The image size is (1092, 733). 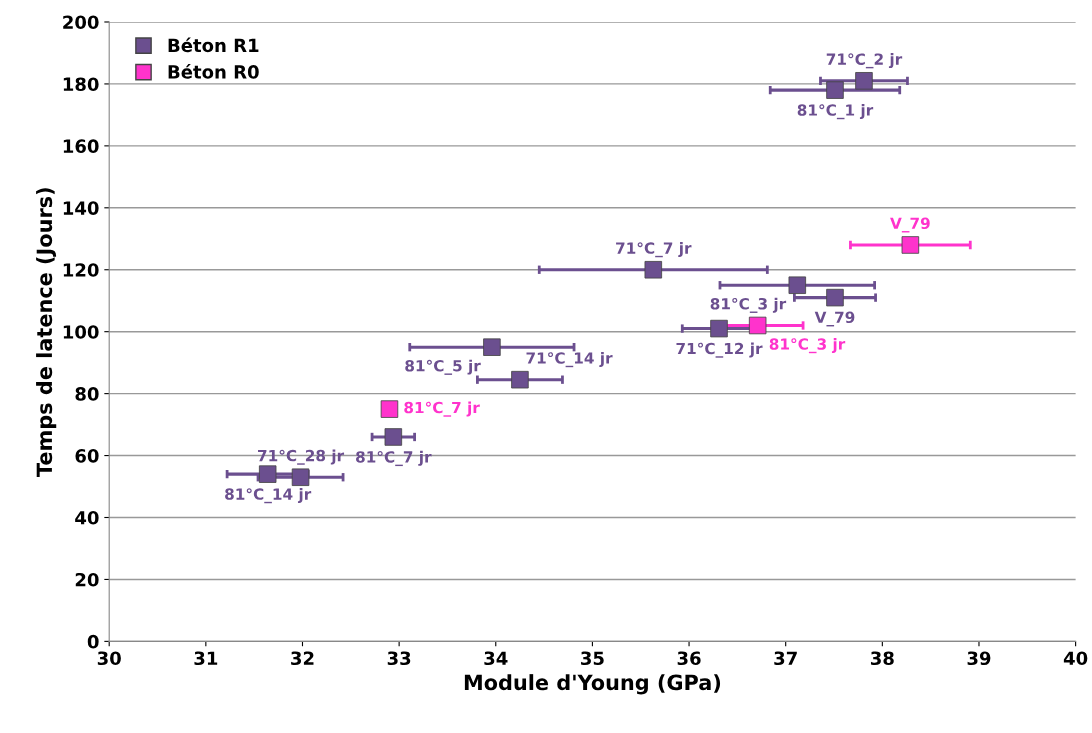 What do you see at coordinates (87, 579) in the screenshot?
I see `y-tick-label: 20` at bounding box center [87, 579].